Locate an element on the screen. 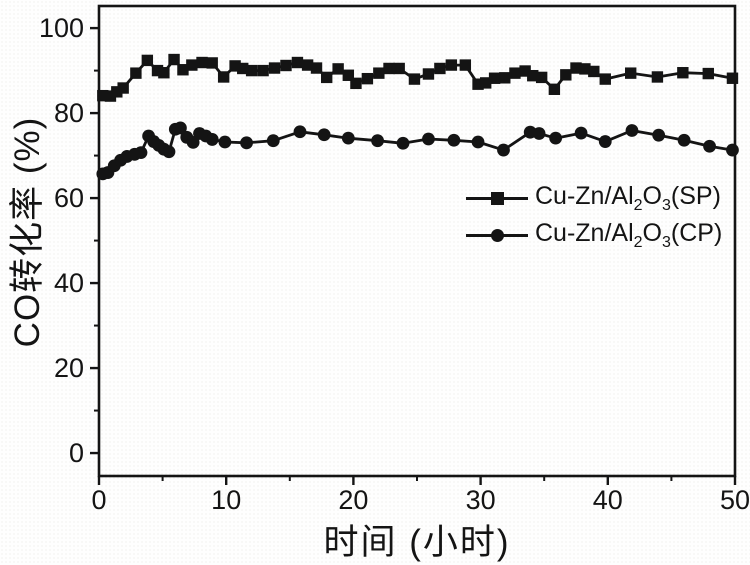  legend: Cu-Zn/Al2O3(SP) Cu-Zn/Al2O3(CP) is located at coordinates (594, 217).